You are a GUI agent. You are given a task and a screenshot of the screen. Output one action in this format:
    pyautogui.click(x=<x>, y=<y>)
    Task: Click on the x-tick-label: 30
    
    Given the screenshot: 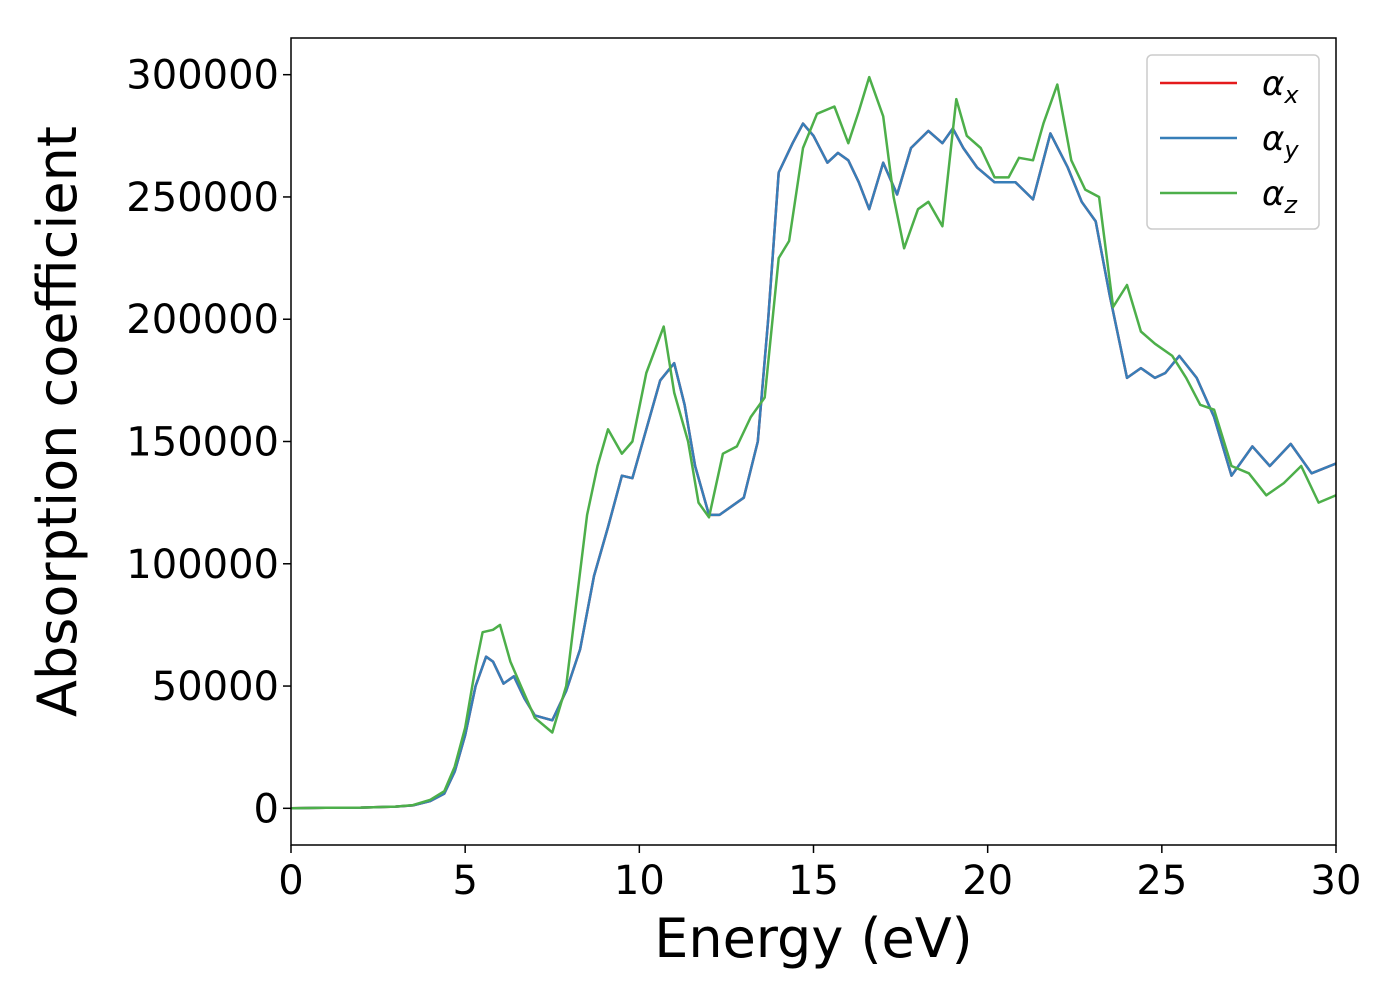 What is the action you would take?
    pyautogui.click(x=1336, y=881)
    